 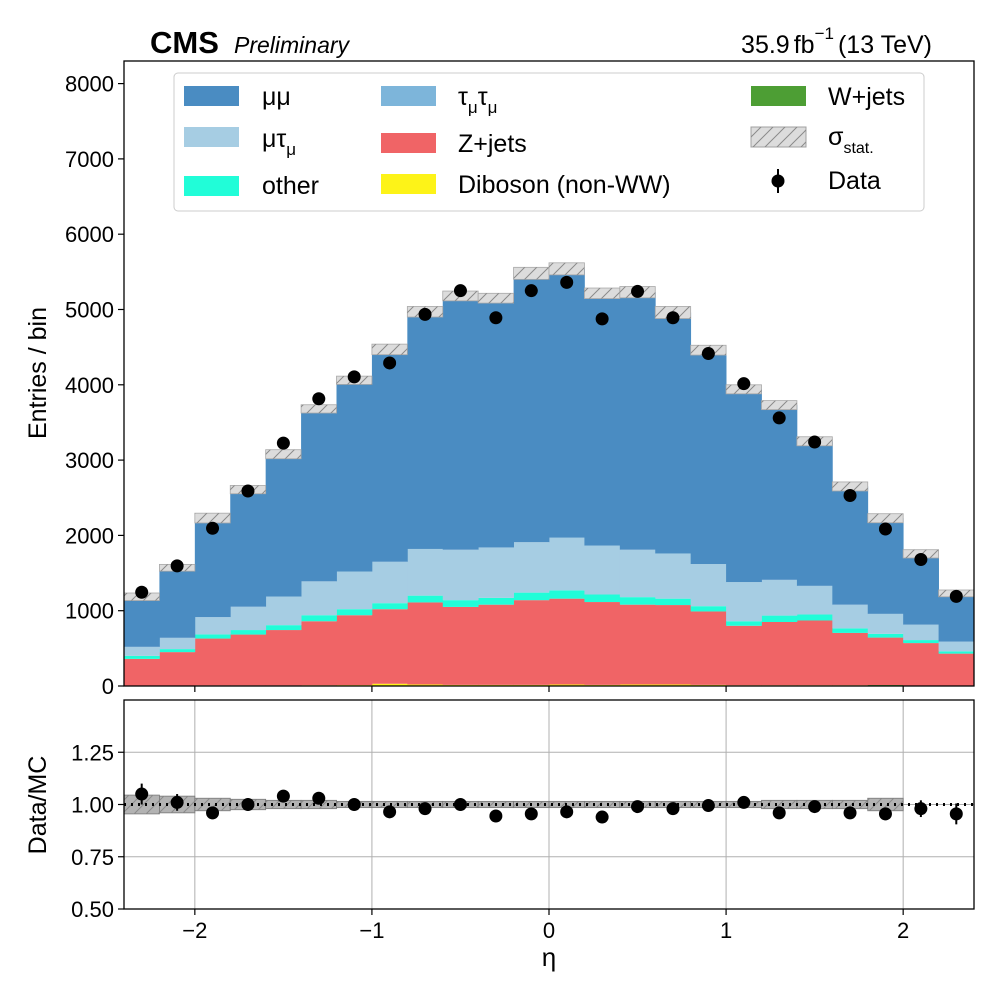 What do you see at coordinates (854, 181) in the screenshot?
I see `legend-label-data: Data` at bounding box center [854, 181].